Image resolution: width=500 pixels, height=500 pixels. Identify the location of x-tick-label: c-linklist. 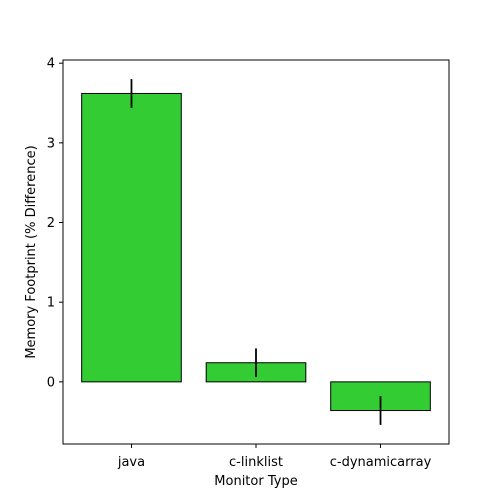
(256, 462).